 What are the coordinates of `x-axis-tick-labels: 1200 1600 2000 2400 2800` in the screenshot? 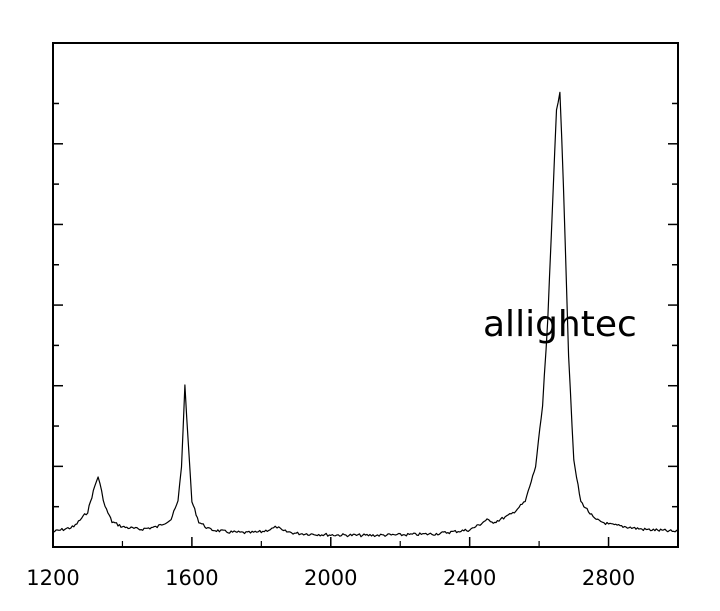 It's located at (330, 578).